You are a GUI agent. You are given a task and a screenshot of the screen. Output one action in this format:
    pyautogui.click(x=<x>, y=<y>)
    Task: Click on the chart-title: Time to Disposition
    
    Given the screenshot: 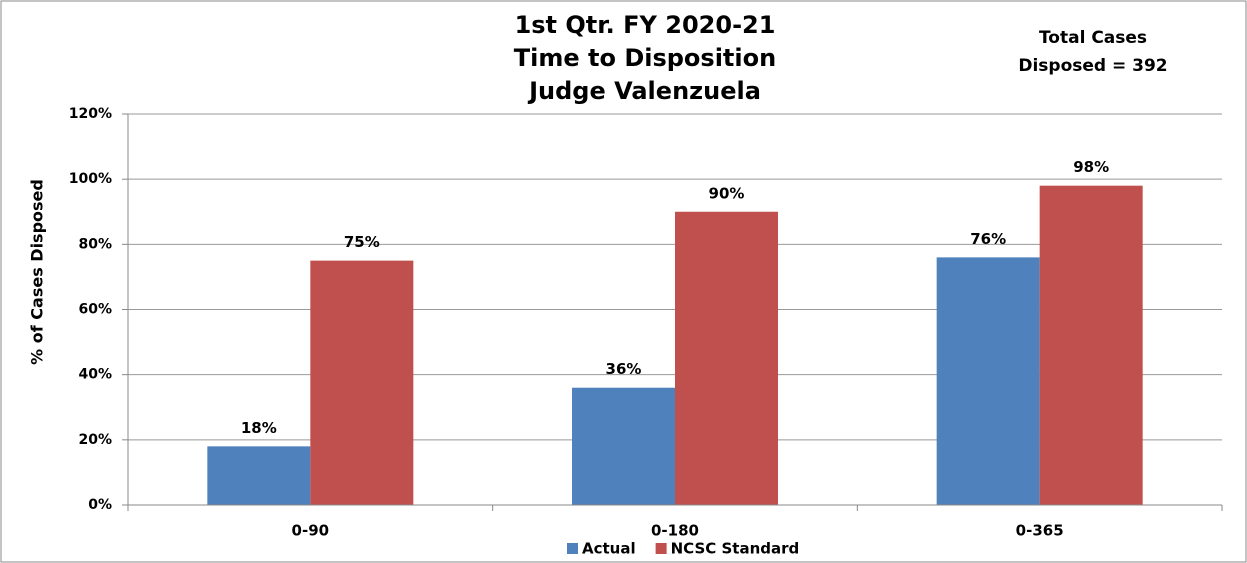 What is the action you would take?
    pyautogui.click(x=645, y=58)
    